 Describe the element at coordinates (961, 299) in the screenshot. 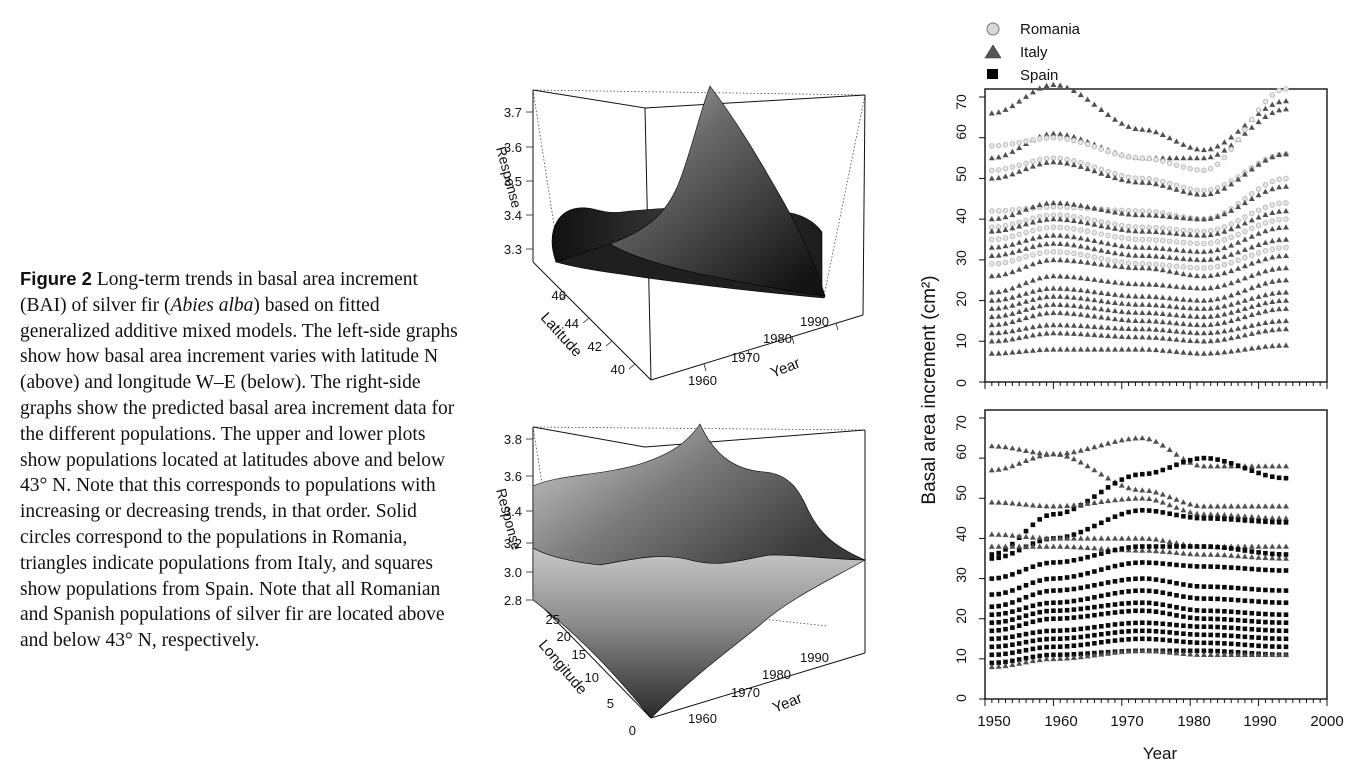

I see `y-tick-label: 20` at that location.